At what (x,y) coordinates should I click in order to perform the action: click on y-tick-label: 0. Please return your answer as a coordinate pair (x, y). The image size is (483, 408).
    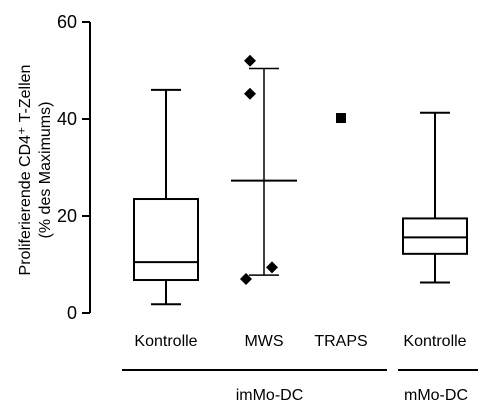
    Looking at the image, I should click on (72, 313).